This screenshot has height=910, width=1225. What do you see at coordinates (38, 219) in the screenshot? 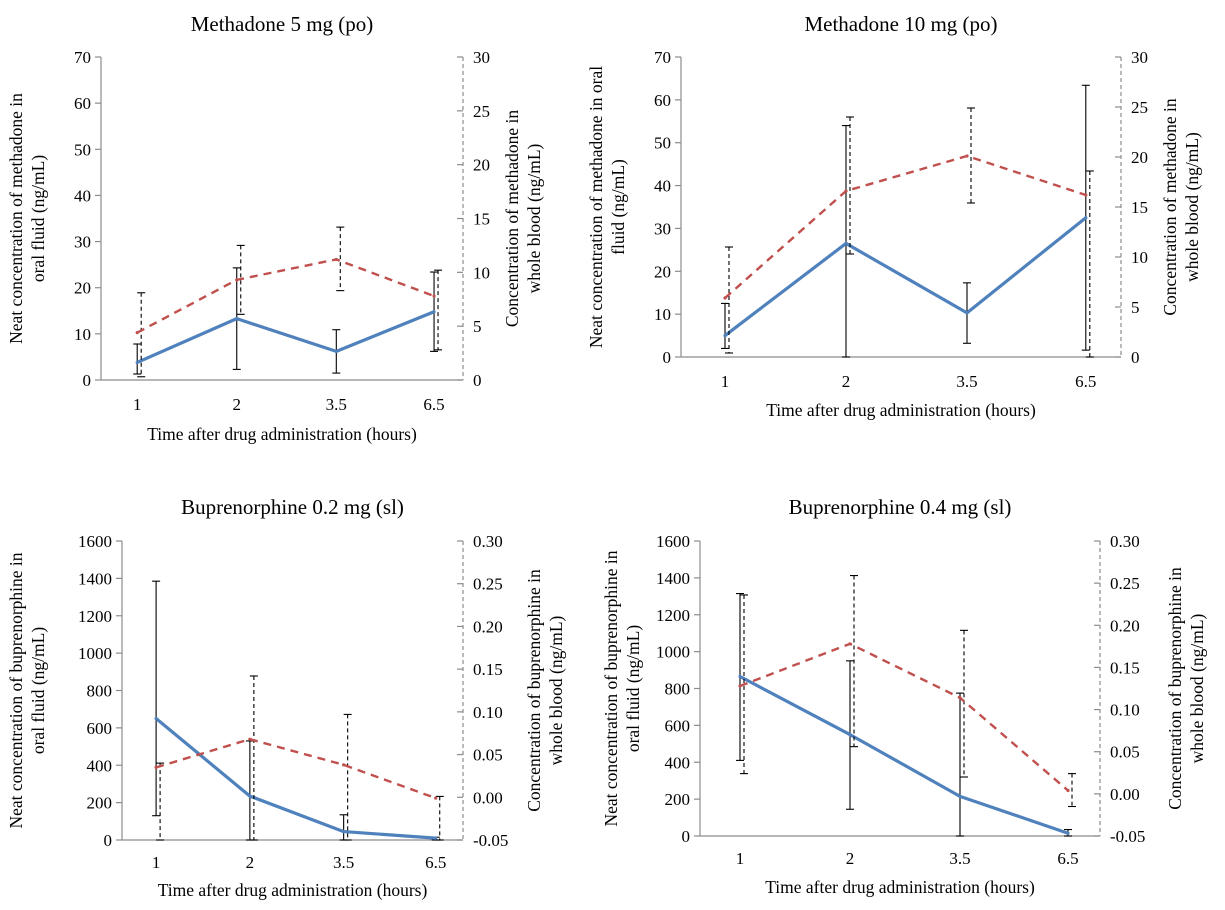
I see `y-axis-label: oral fluid (ng/mL)` at bounding box center [38, 219].